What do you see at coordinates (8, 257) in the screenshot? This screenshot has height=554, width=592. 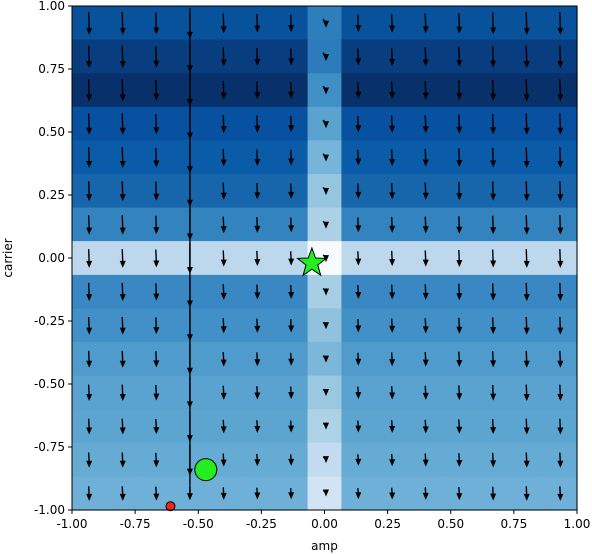 I see `y-axis-label: carrier` at bounding box center [8, 257].